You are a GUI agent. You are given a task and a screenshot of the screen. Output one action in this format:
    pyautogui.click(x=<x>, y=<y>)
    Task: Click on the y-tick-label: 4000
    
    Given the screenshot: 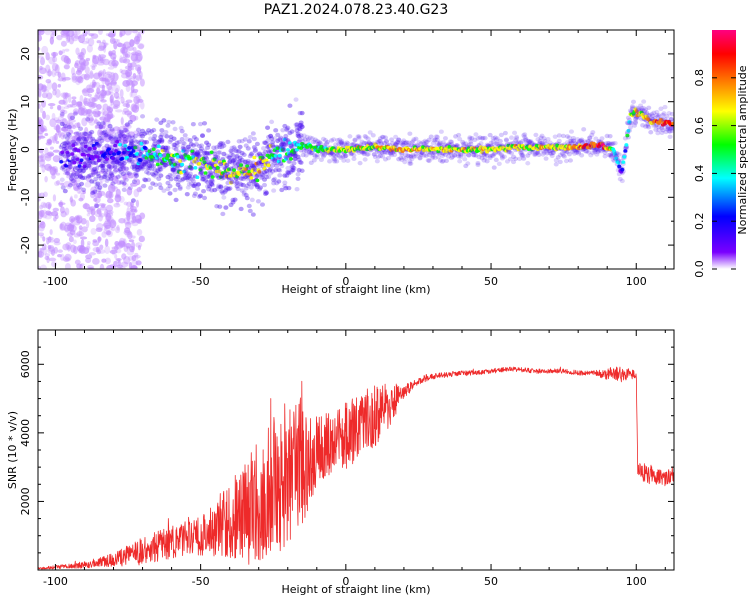 What is the action you would take?
    pyautogui.click(x=25, y=433)
    